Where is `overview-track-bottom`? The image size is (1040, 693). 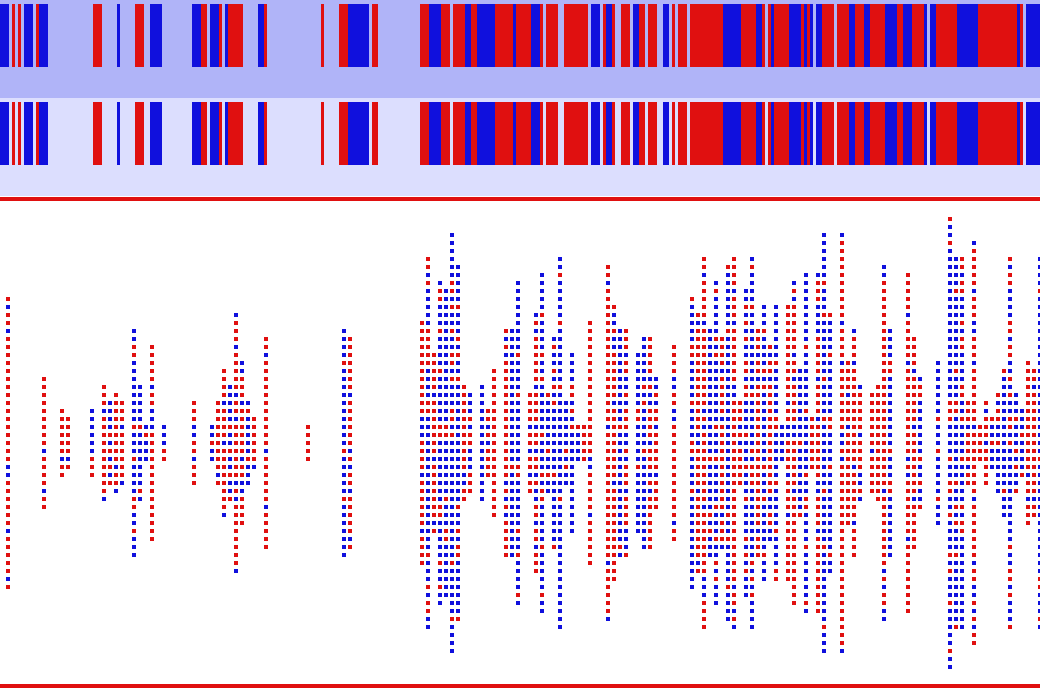
overview-track-bottom is located at coordinates (520, 147).